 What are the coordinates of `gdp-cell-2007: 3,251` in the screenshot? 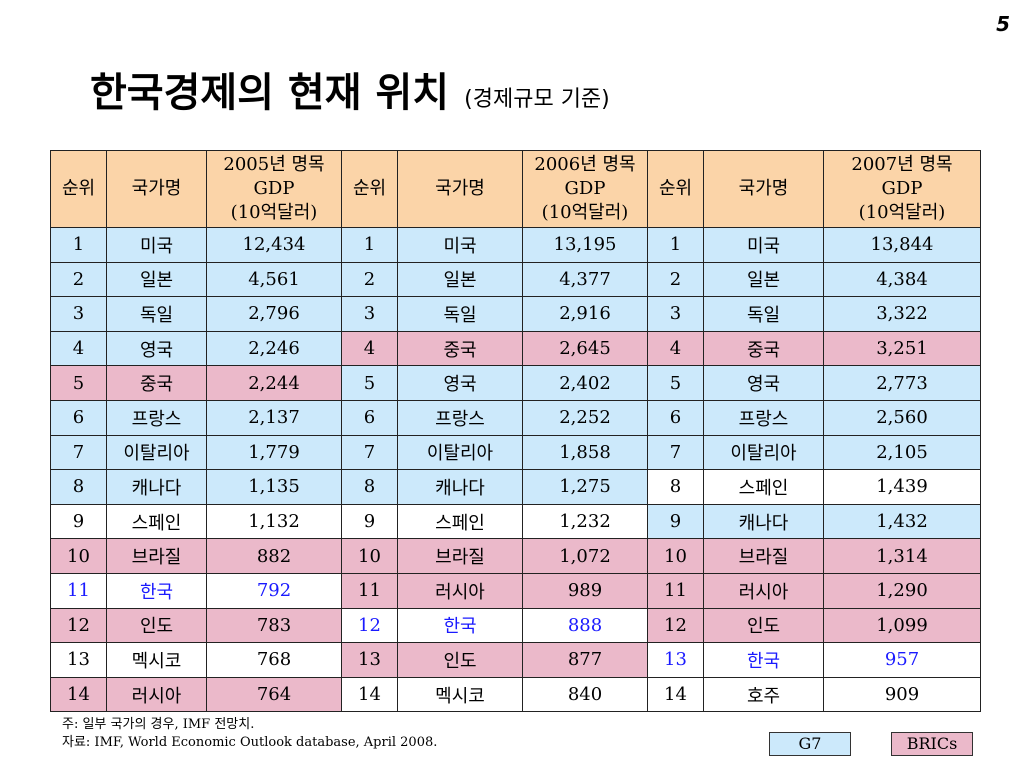 It's located at (902, 348).